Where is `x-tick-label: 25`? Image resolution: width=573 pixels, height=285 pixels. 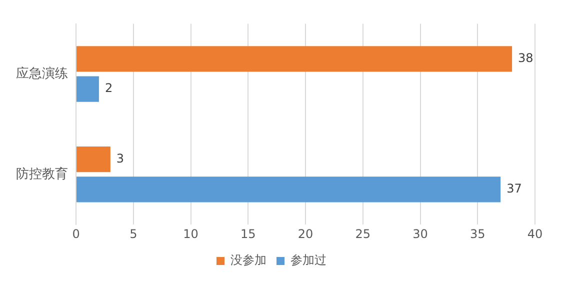
x-tick-label: 25 is located at coordinates (363, 233).